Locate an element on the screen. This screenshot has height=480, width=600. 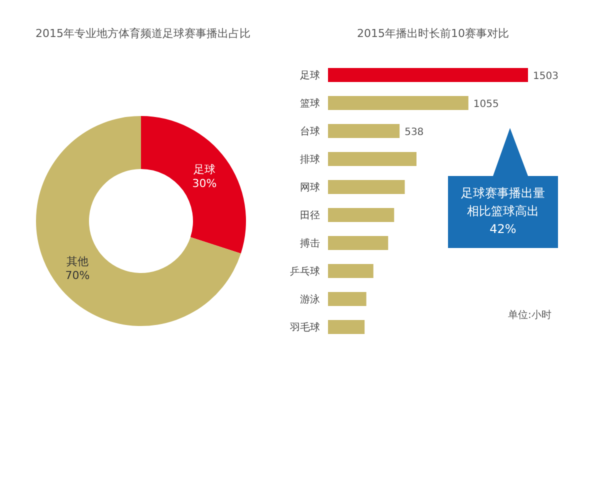
y-tick-label: 羽毛球 is located at coordinates (305, 328).